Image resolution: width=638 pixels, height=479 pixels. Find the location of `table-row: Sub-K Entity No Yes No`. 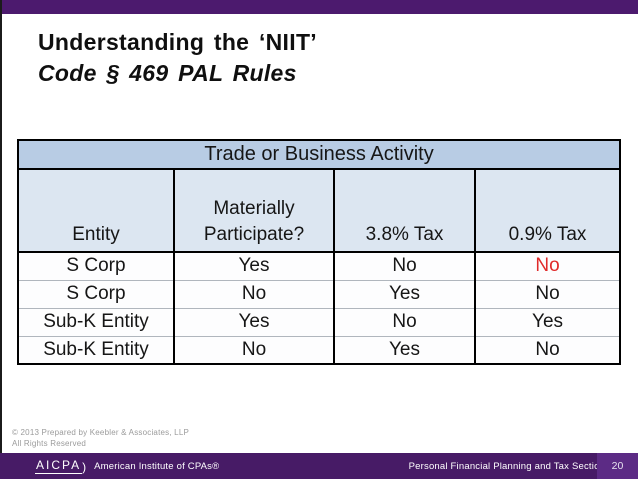

table-row: Sub-K Entity No Yes No is located at coordinates (319, 349).